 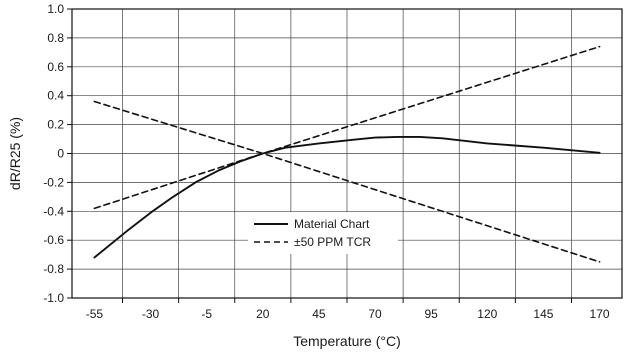 I want to click on x-tick-label: 145, so click(x=543, y=314).